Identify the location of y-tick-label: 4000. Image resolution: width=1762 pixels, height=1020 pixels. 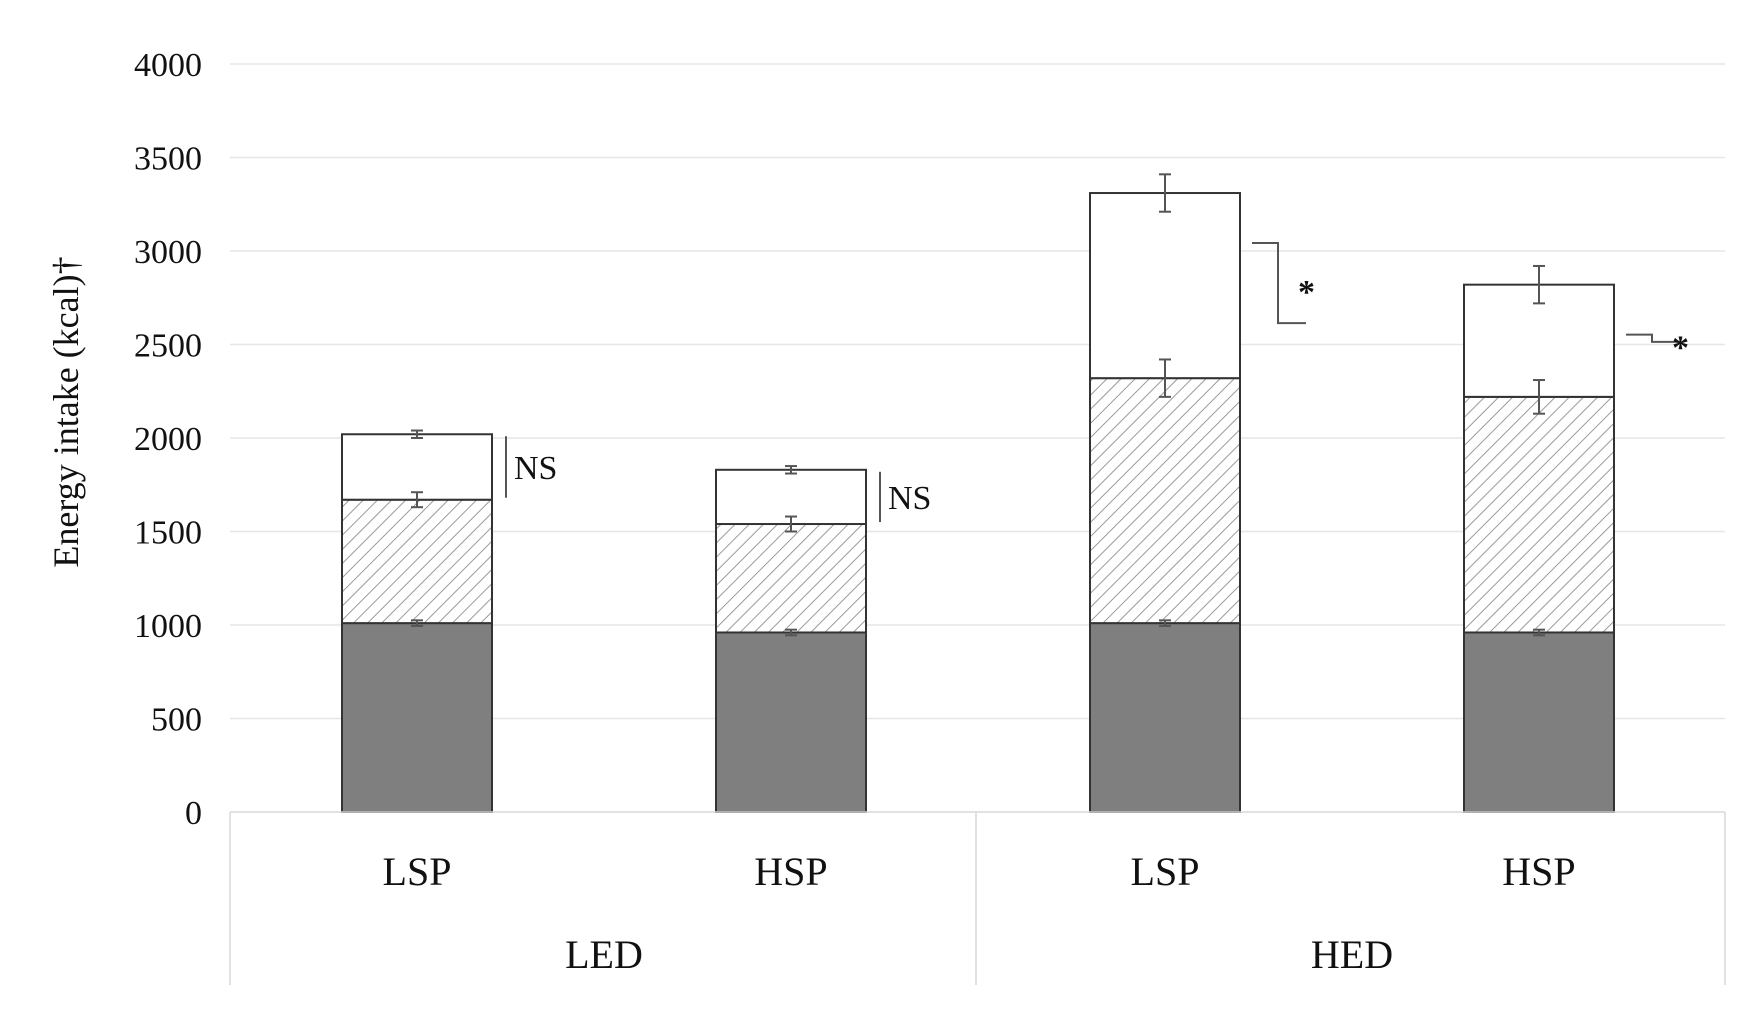
(168, 65).